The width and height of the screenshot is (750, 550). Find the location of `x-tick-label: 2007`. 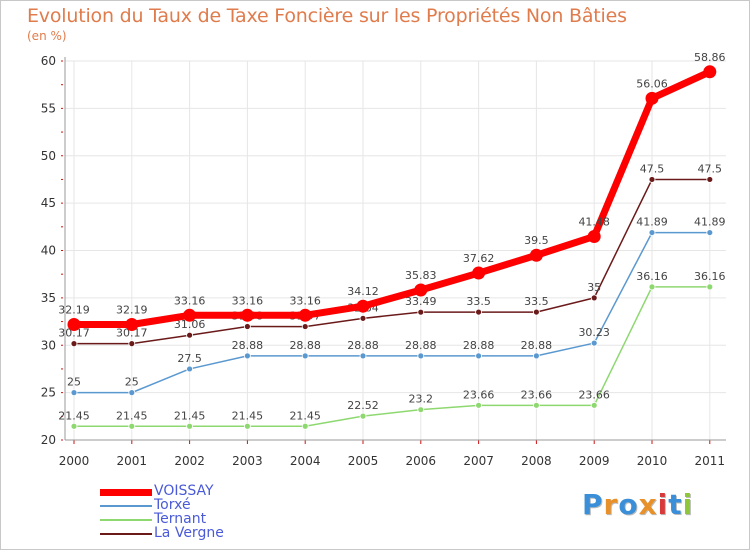

x-tick-label: 2007 is located at coordinates (478, 461).